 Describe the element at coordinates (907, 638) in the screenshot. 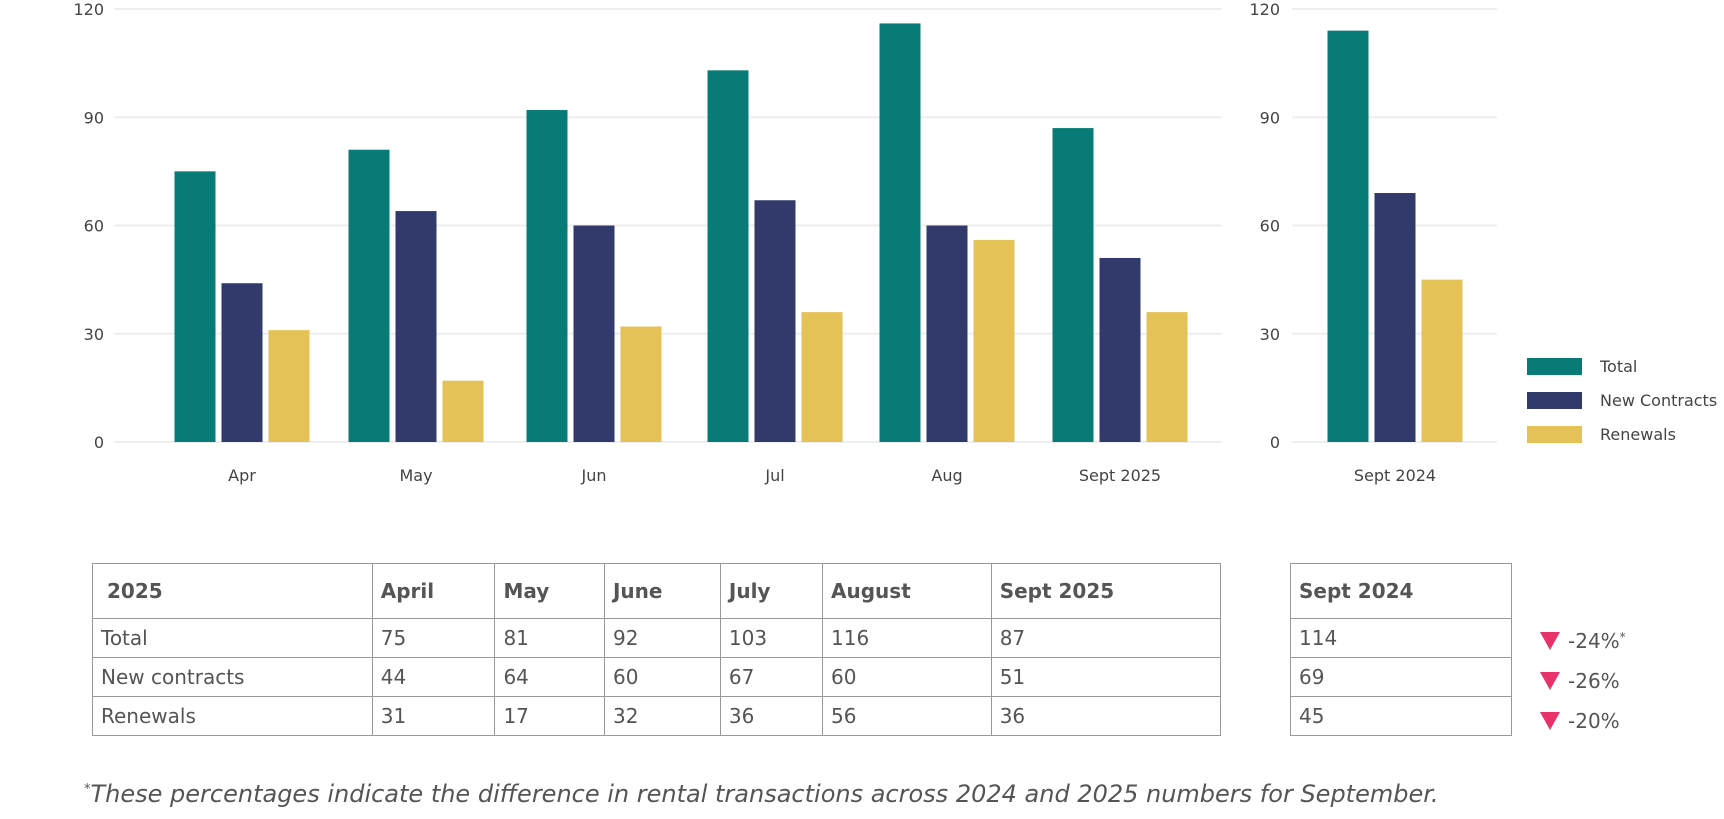

I see `table-cell: 116` at that location.